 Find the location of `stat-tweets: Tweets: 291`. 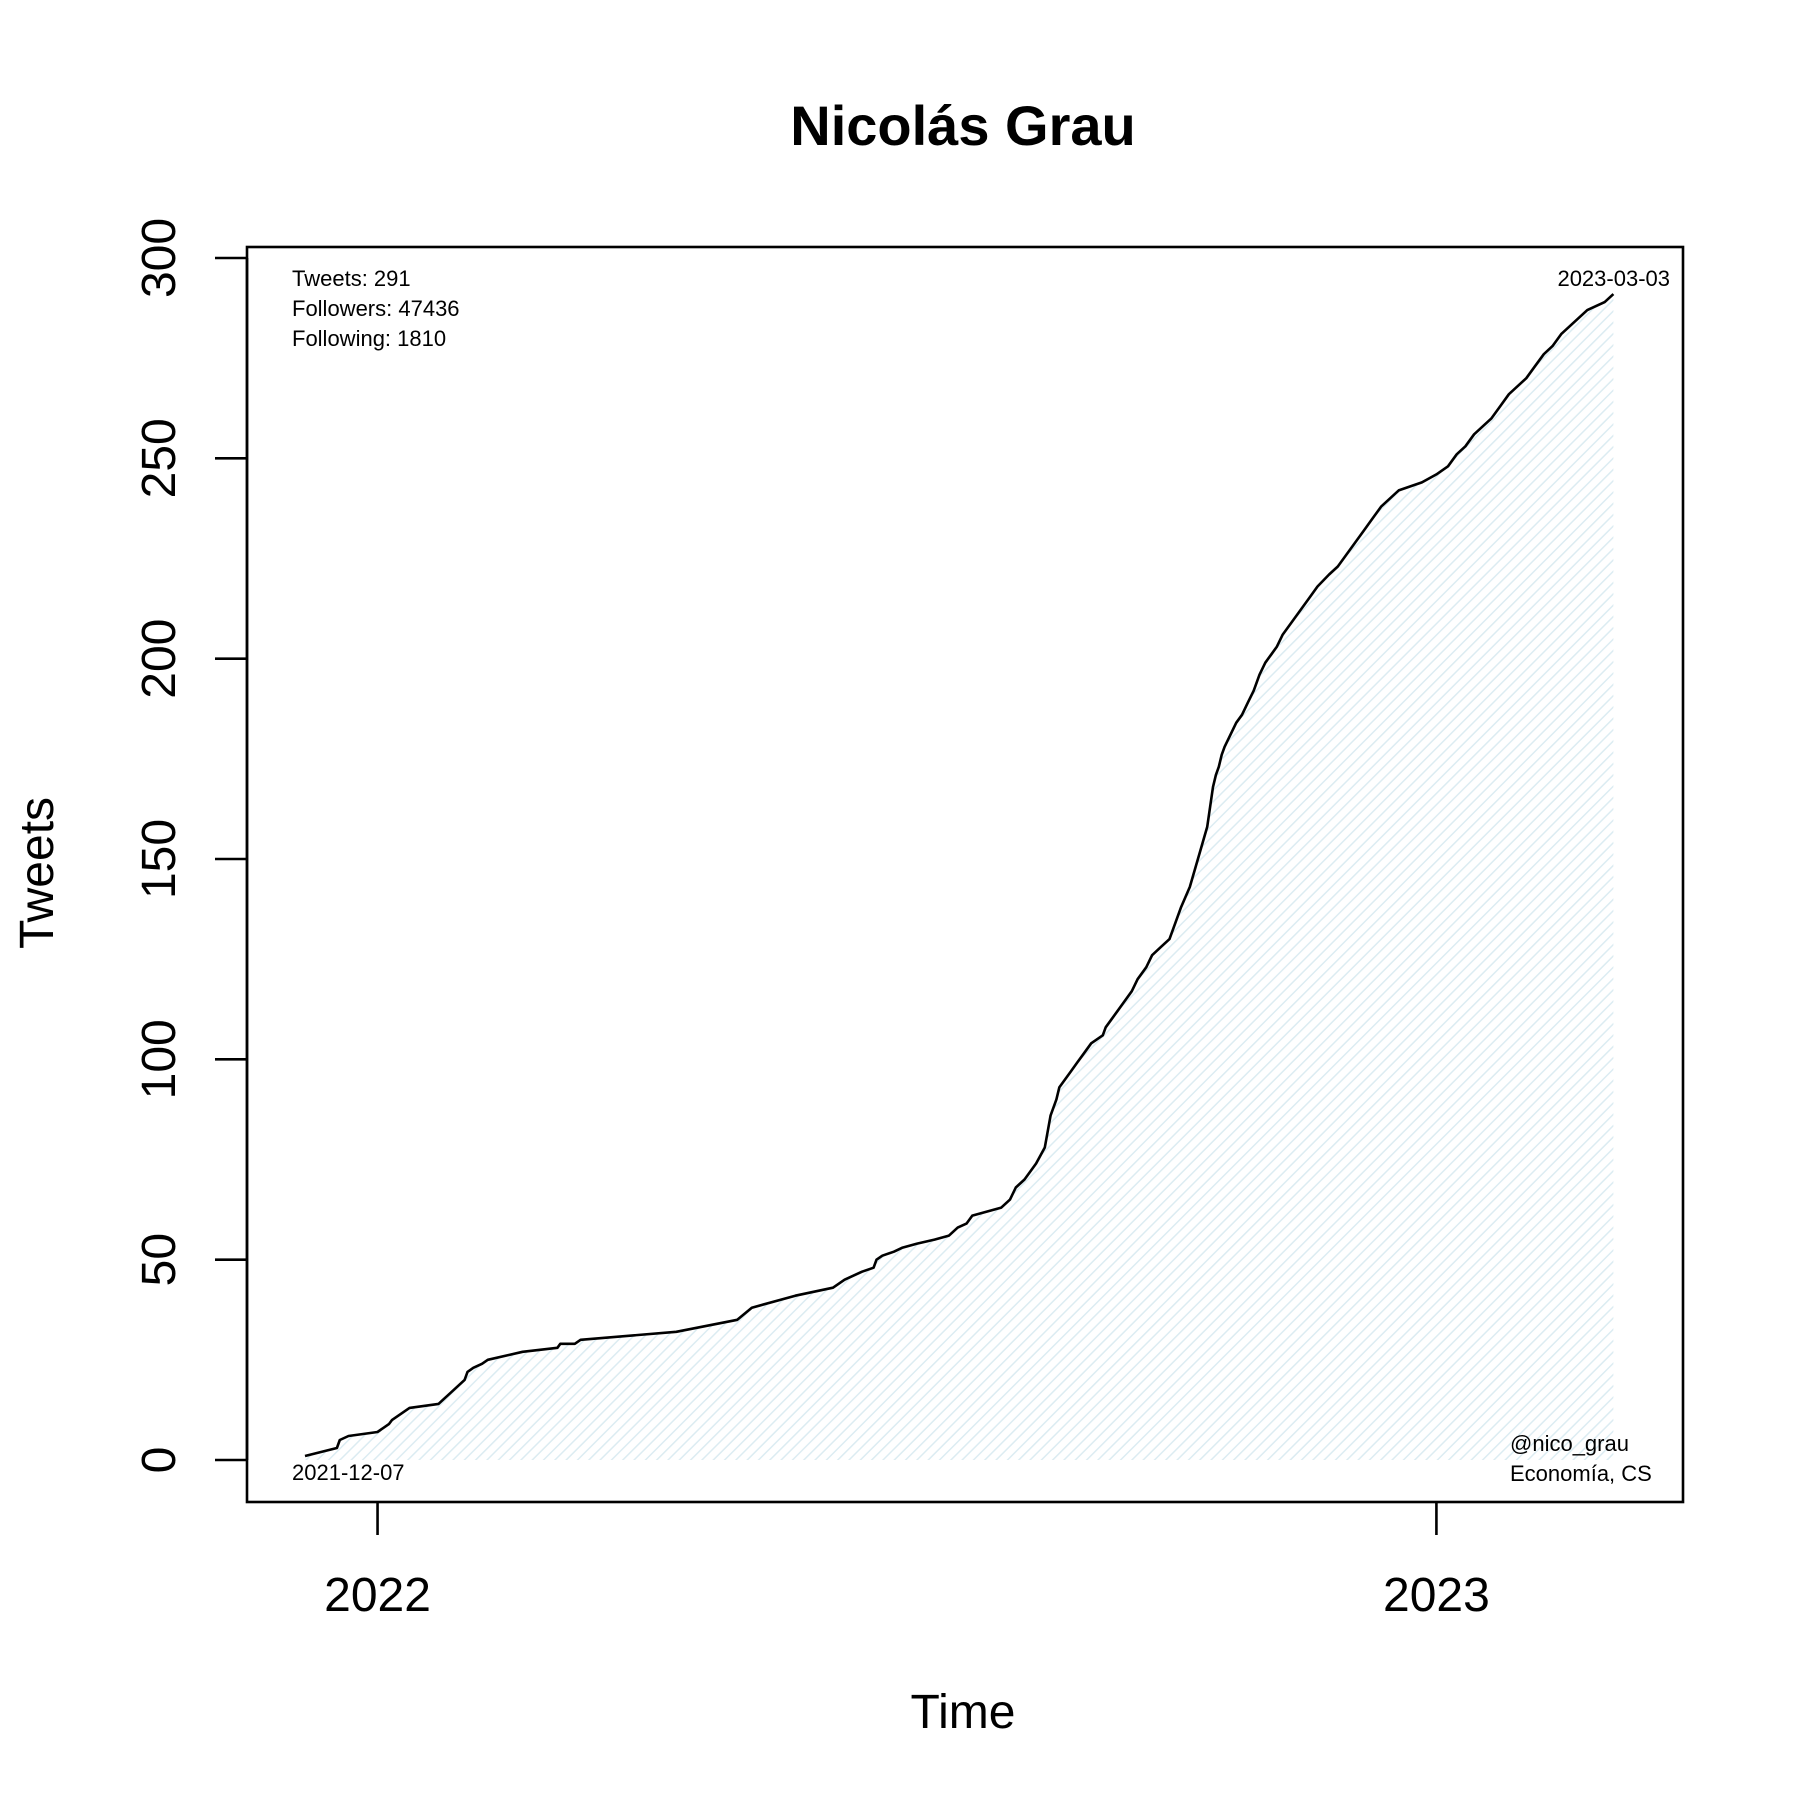

stat-tweets: Tweets: 291 is located at coordinates (351, 278).